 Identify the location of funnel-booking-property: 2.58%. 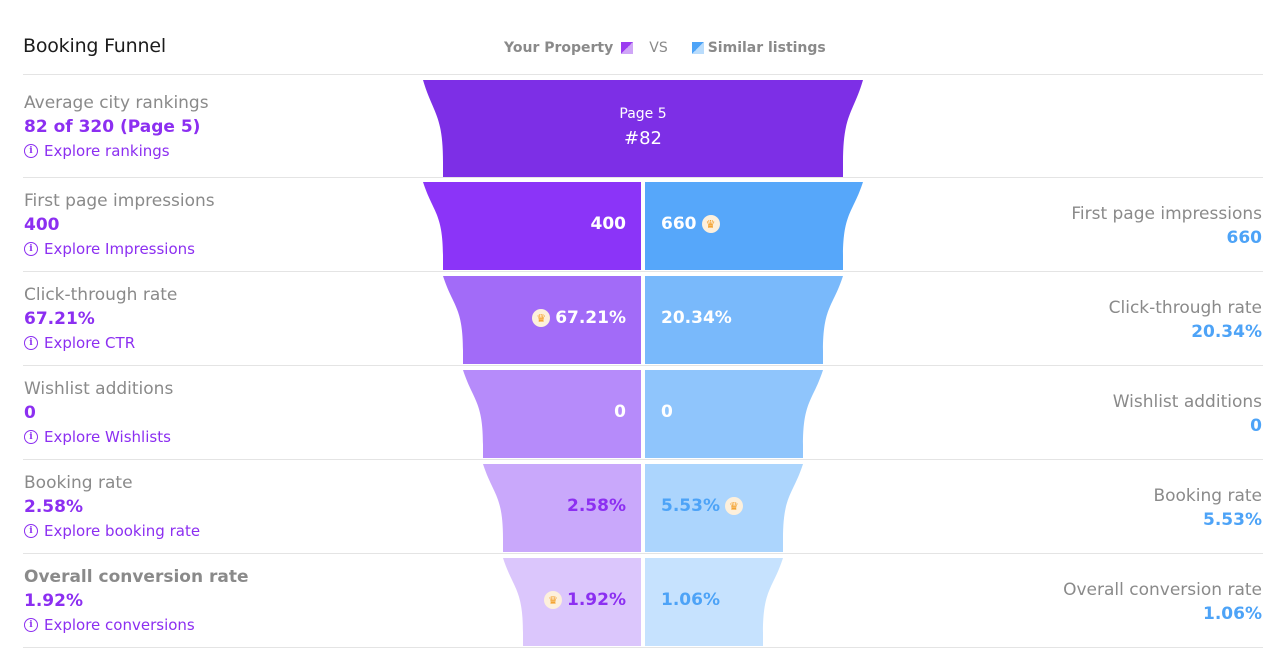
(564, 506).